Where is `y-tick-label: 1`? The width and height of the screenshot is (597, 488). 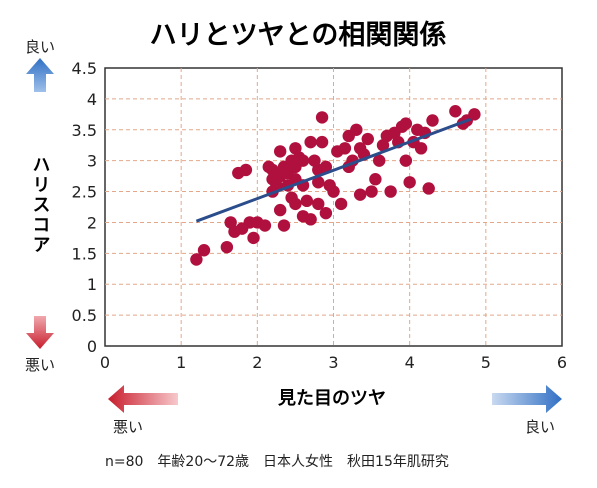
y-tick-label: 1 is located at coordinates (92, 284).